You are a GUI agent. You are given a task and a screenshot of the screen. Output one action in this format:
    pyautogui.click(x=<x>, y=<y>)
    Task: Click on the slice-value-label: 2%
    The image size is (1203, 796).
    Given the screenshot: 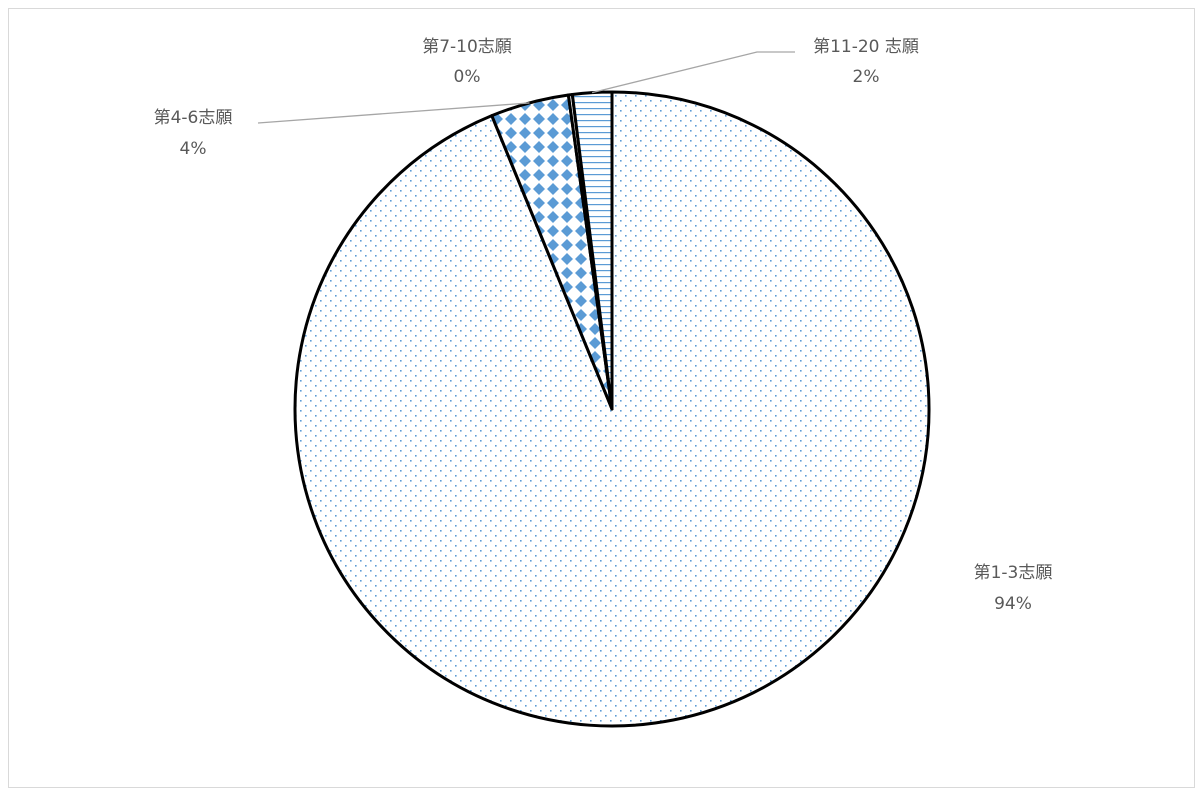 What is the action you would take?
    pyautogui.click(x=866, y=77)
    